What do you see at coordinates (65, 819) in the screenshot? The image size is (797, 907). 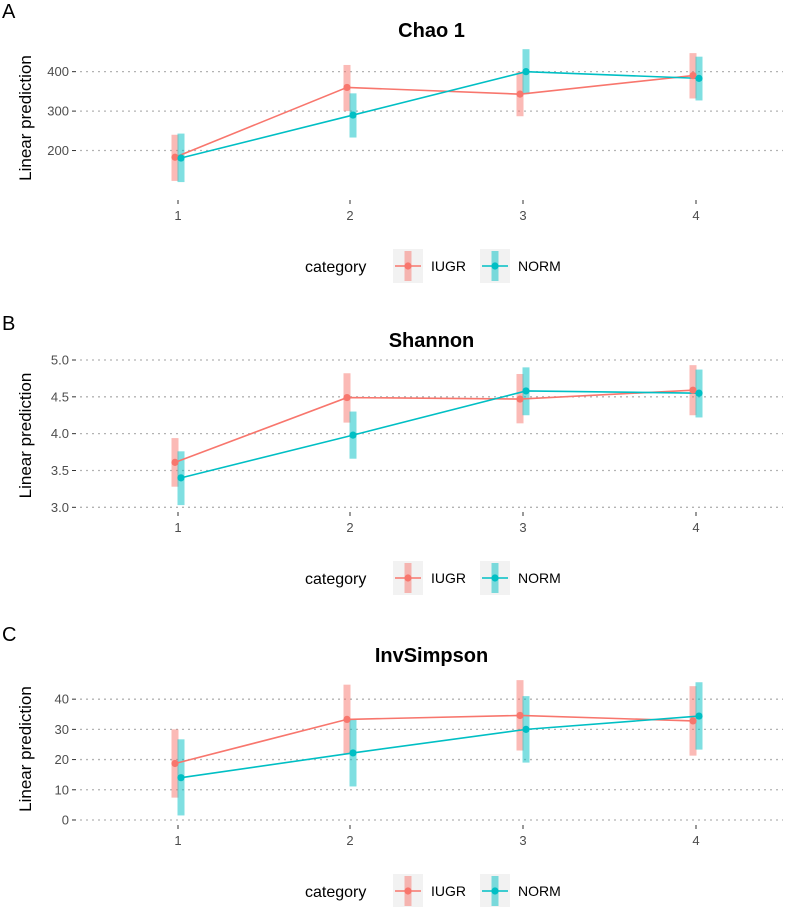 I see `y-tick-label: 0` at bounding box center [65, 819].